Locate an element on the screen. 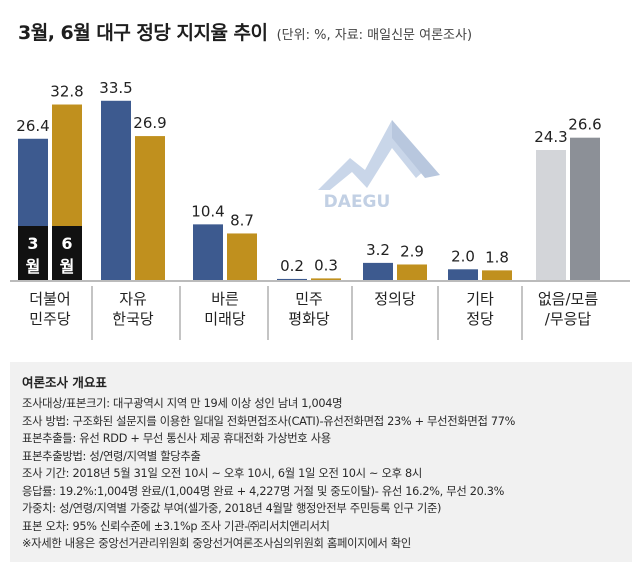 This screenshot has width=640, height=576. category-label-2: 바른 is located at coordinates (225, 299).